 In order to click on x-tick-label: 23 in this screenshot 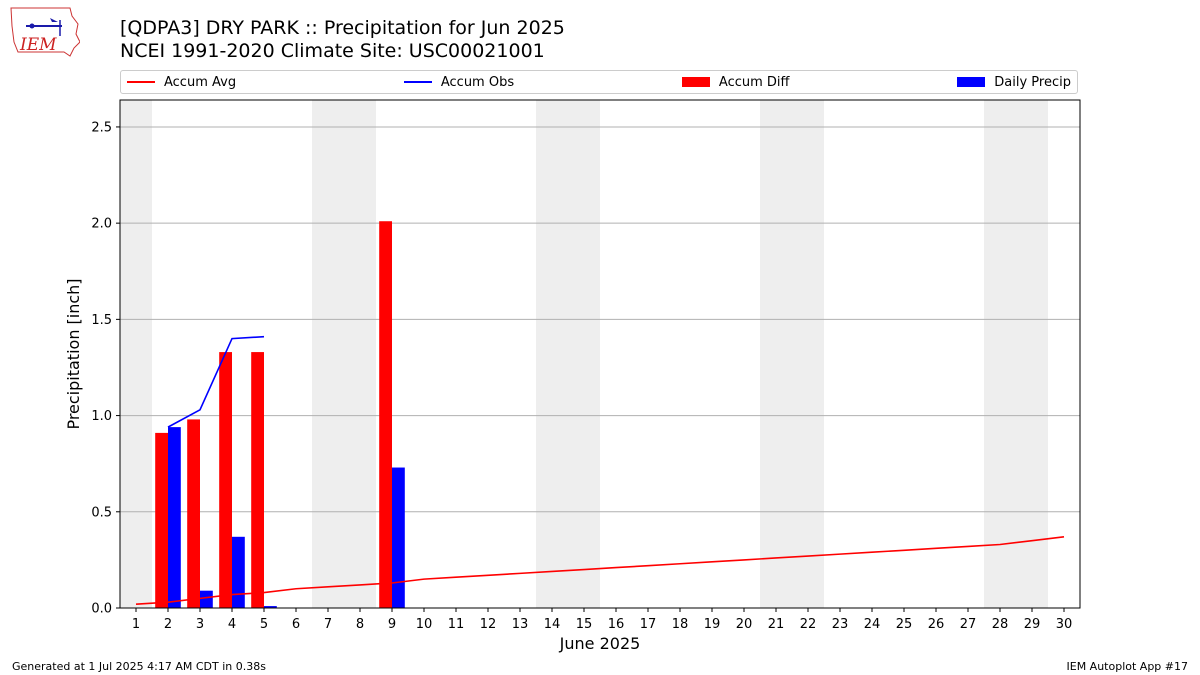, I will do `click(840, 624)`.